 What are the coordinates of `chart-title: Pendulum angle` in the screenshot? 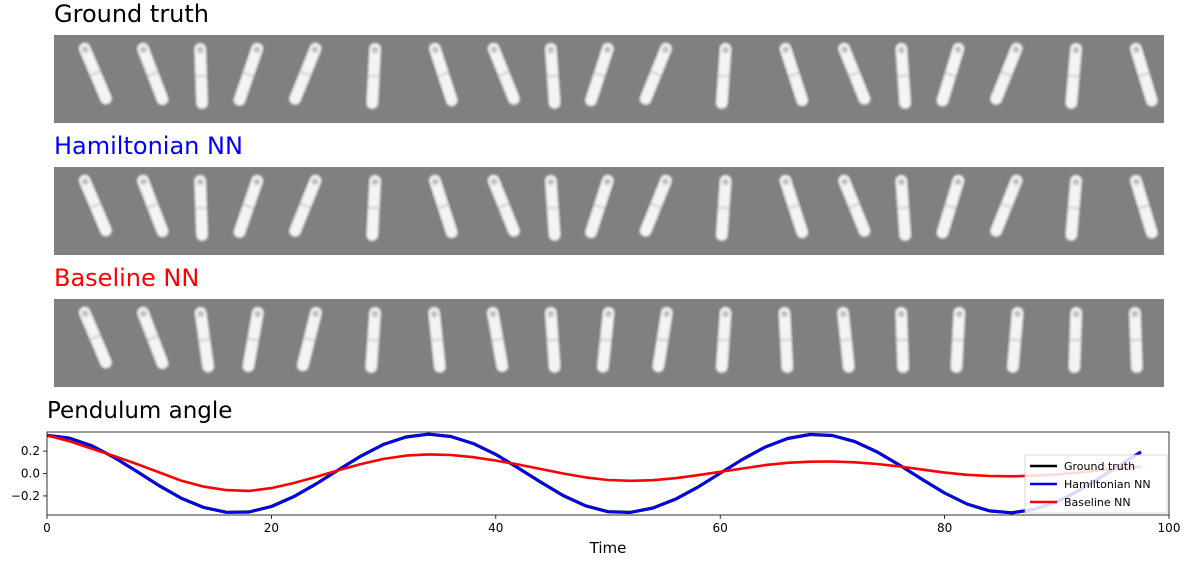 It's located at (139, 411).